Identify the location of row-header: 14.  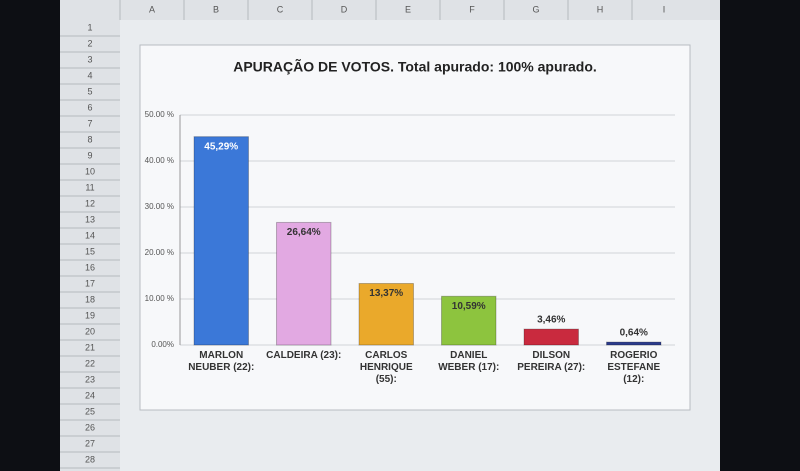
(90, 235).